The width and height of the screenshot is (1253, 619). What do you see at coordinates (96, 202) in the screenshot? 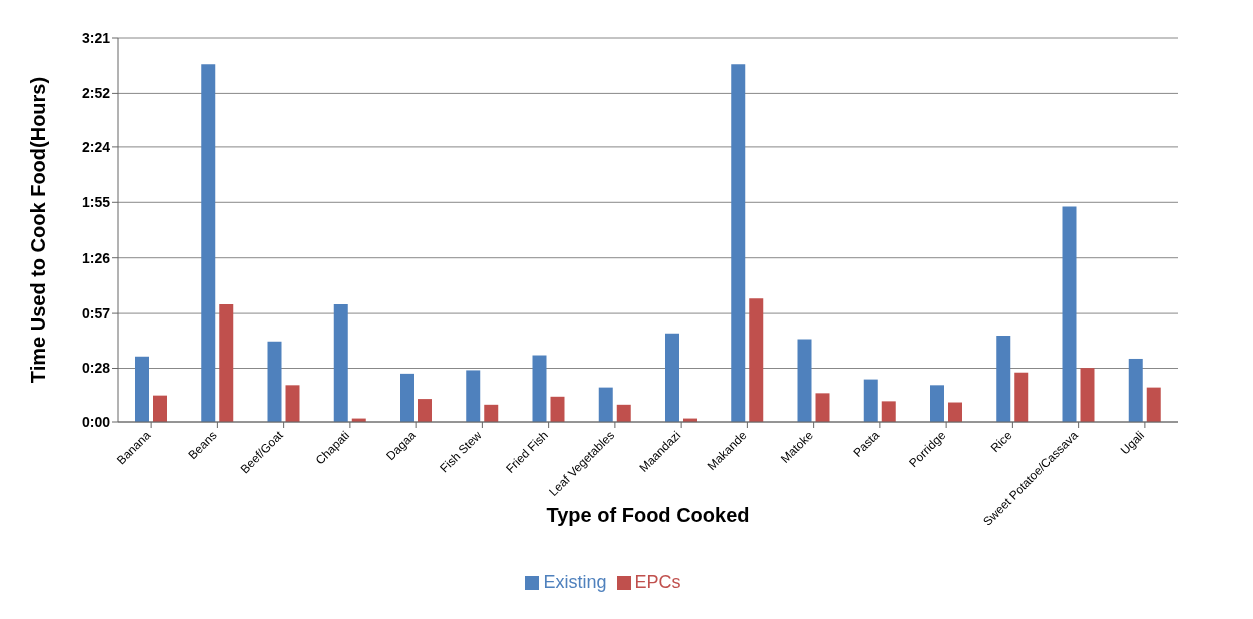
I see `y-tick-label: 1:55` at bounding box center [96, 202].